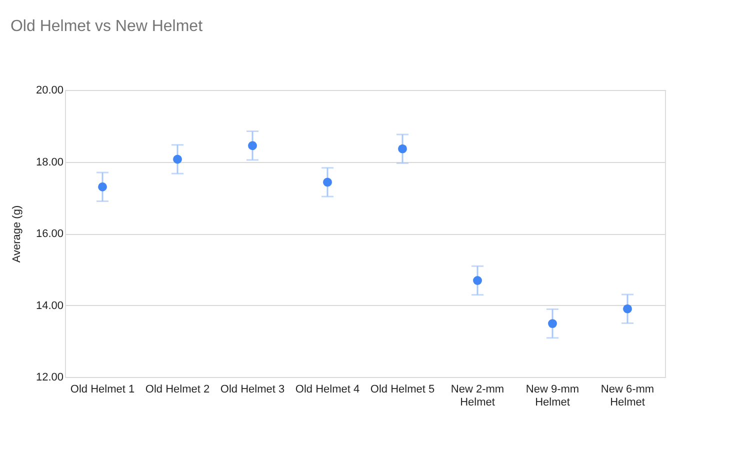  I want to click on y-tick-label: 14.00, so click(50, 306).